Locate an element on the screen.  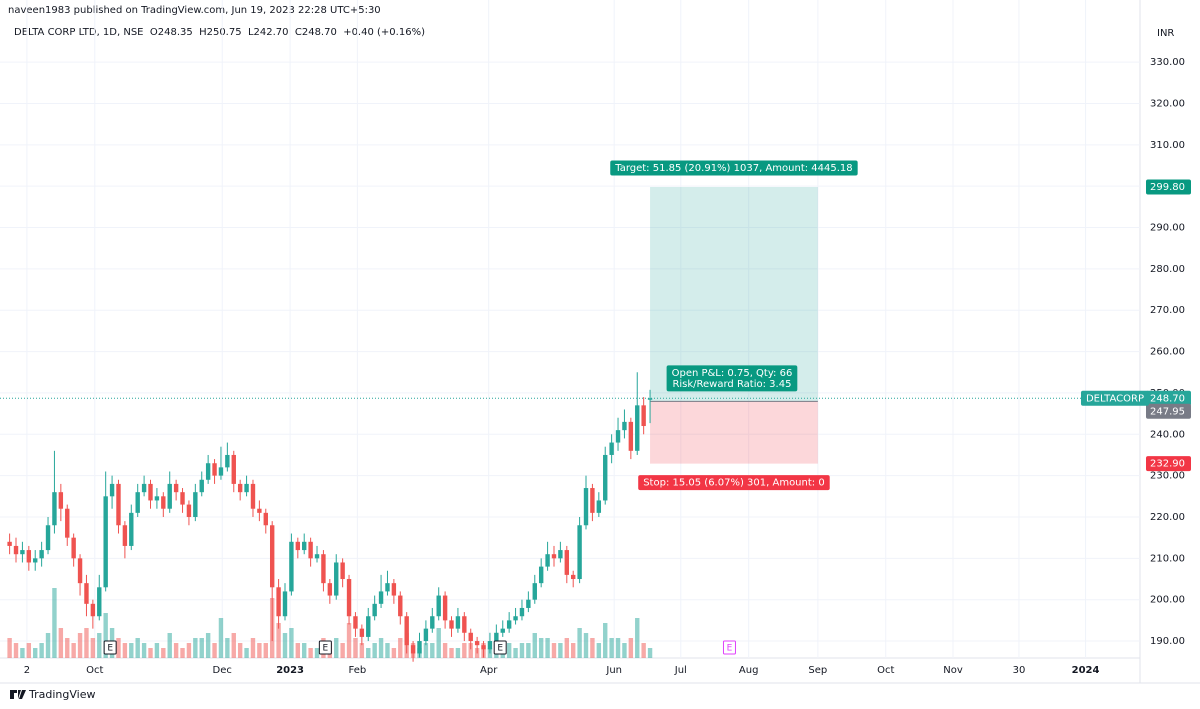
x-tick-label: 30 is located at coordinates (1019, 670).